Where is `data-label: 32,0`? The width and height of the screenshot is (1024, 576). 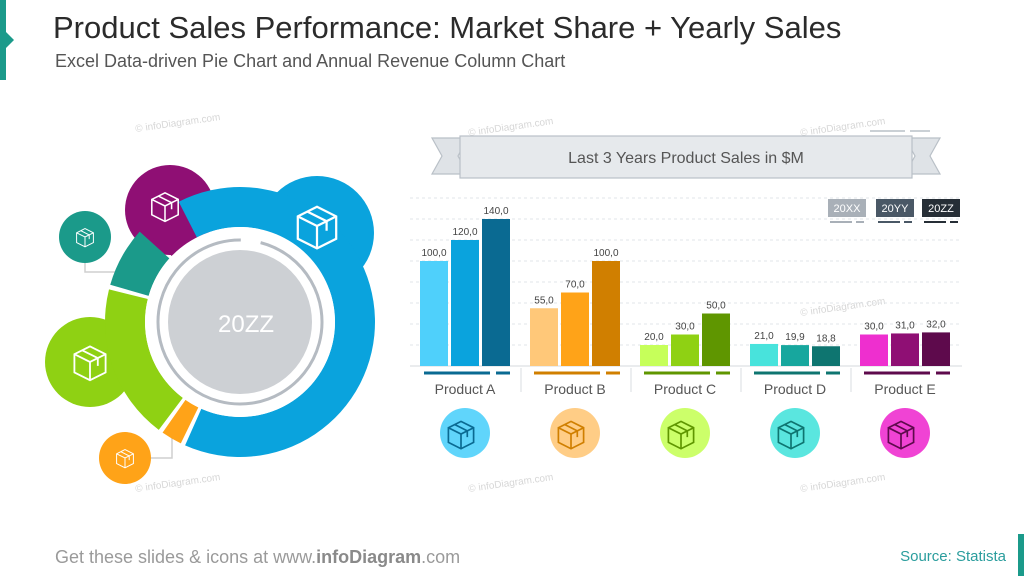
data-label: 32,0 is located at coordinates (936, 324).